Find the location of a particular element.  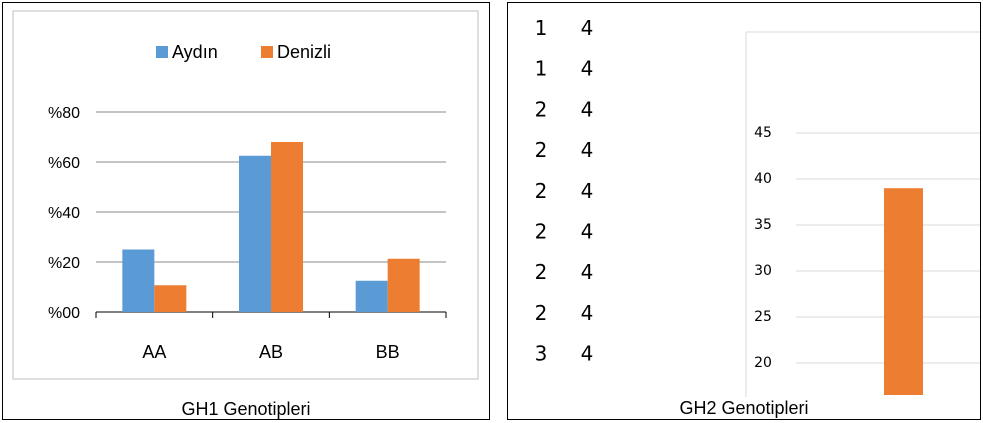

gh1-y-tick-label: %60 is located at coordinates (64, 163).